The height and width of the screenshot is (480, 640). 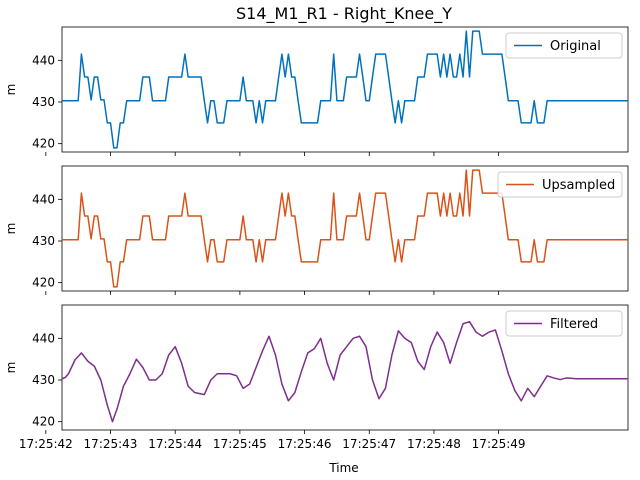 I want to click on x-tick-label: 17:25:49, so click(x=499, y=444).